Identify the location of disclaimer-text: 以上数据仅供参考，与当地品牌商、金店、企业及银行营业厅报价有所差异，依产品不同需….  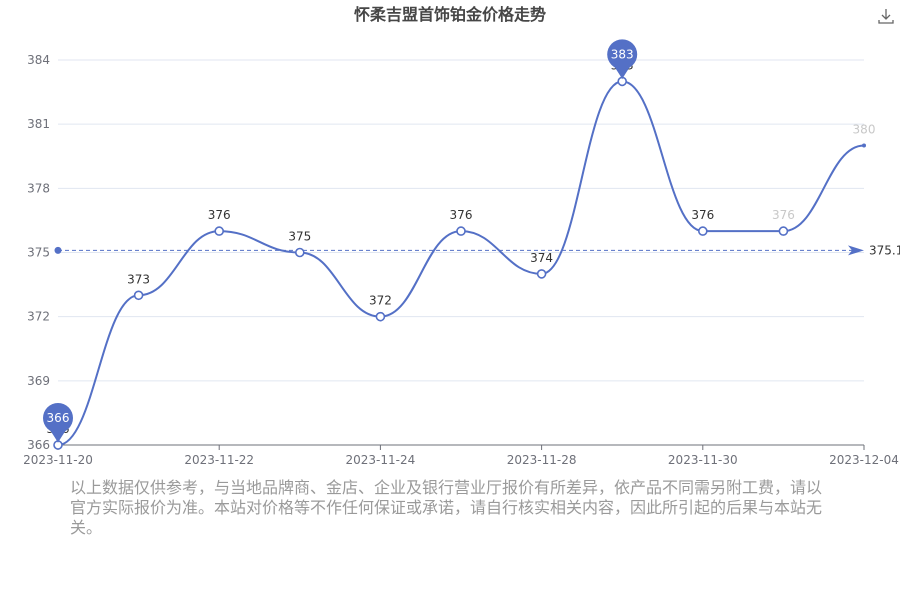
(446, 507).